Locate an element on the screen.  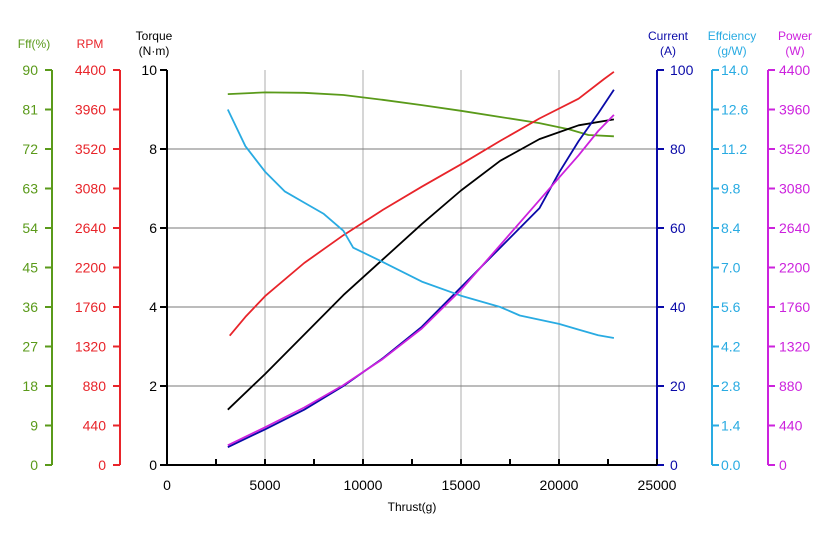
power-tick-label: 2200 is located at coordinates (794, 268).